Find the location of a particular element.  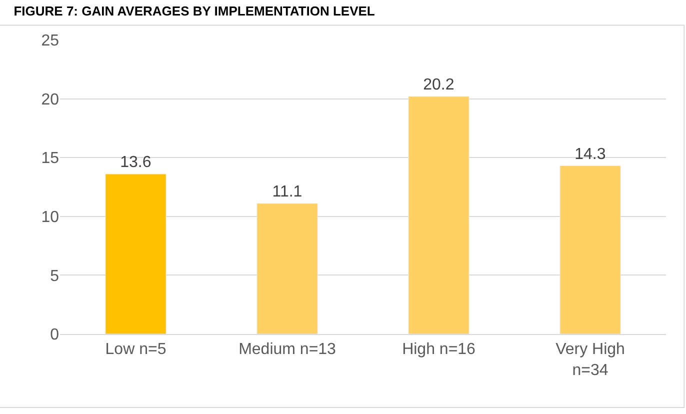

y-tick-label: 15 is located at coordinates (50, 159).